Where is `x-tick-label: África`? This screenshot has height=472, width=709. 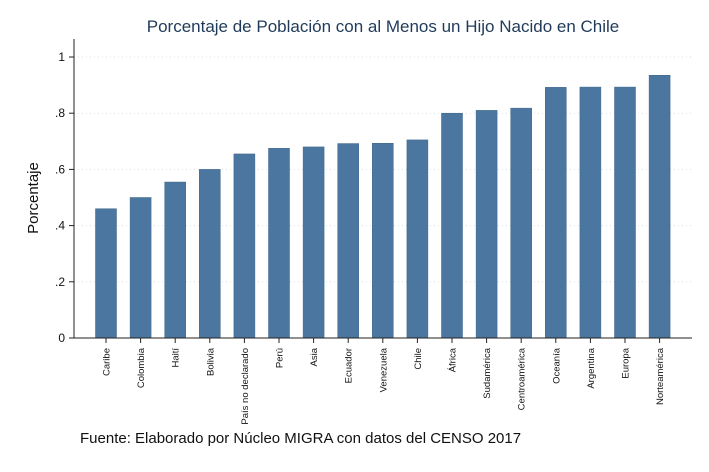 x-tick-label: África is located at coordinates (453, 359).